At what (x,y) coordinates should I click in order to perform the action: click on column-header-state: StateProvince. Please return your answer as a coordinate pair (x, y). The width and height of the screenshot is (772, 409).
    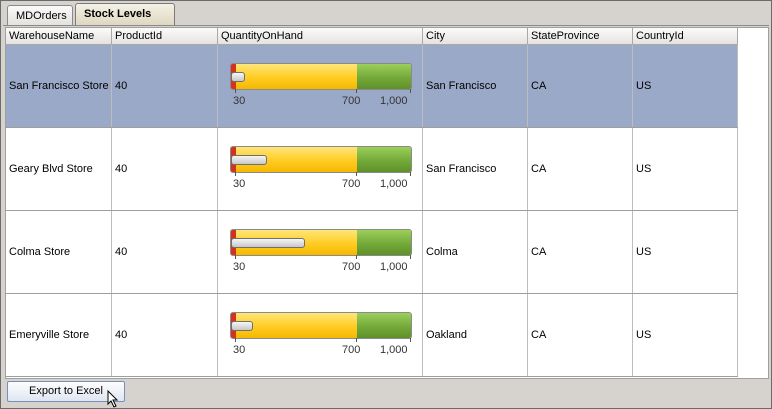
    Looking at the image, I should click on (580, 36).